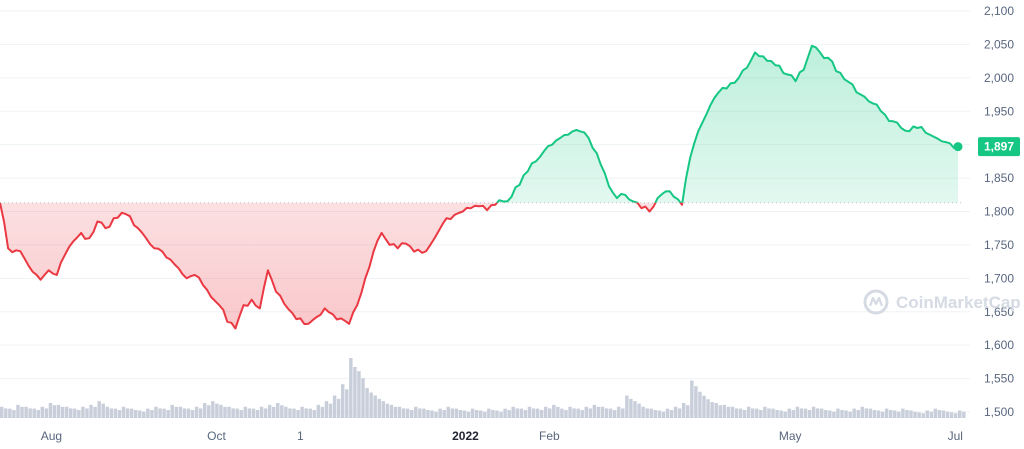  What do you see at coordinates (999, 345) in the screenshot?
I see `y-tick-label: 1,600` at bounding box center [999, 345].